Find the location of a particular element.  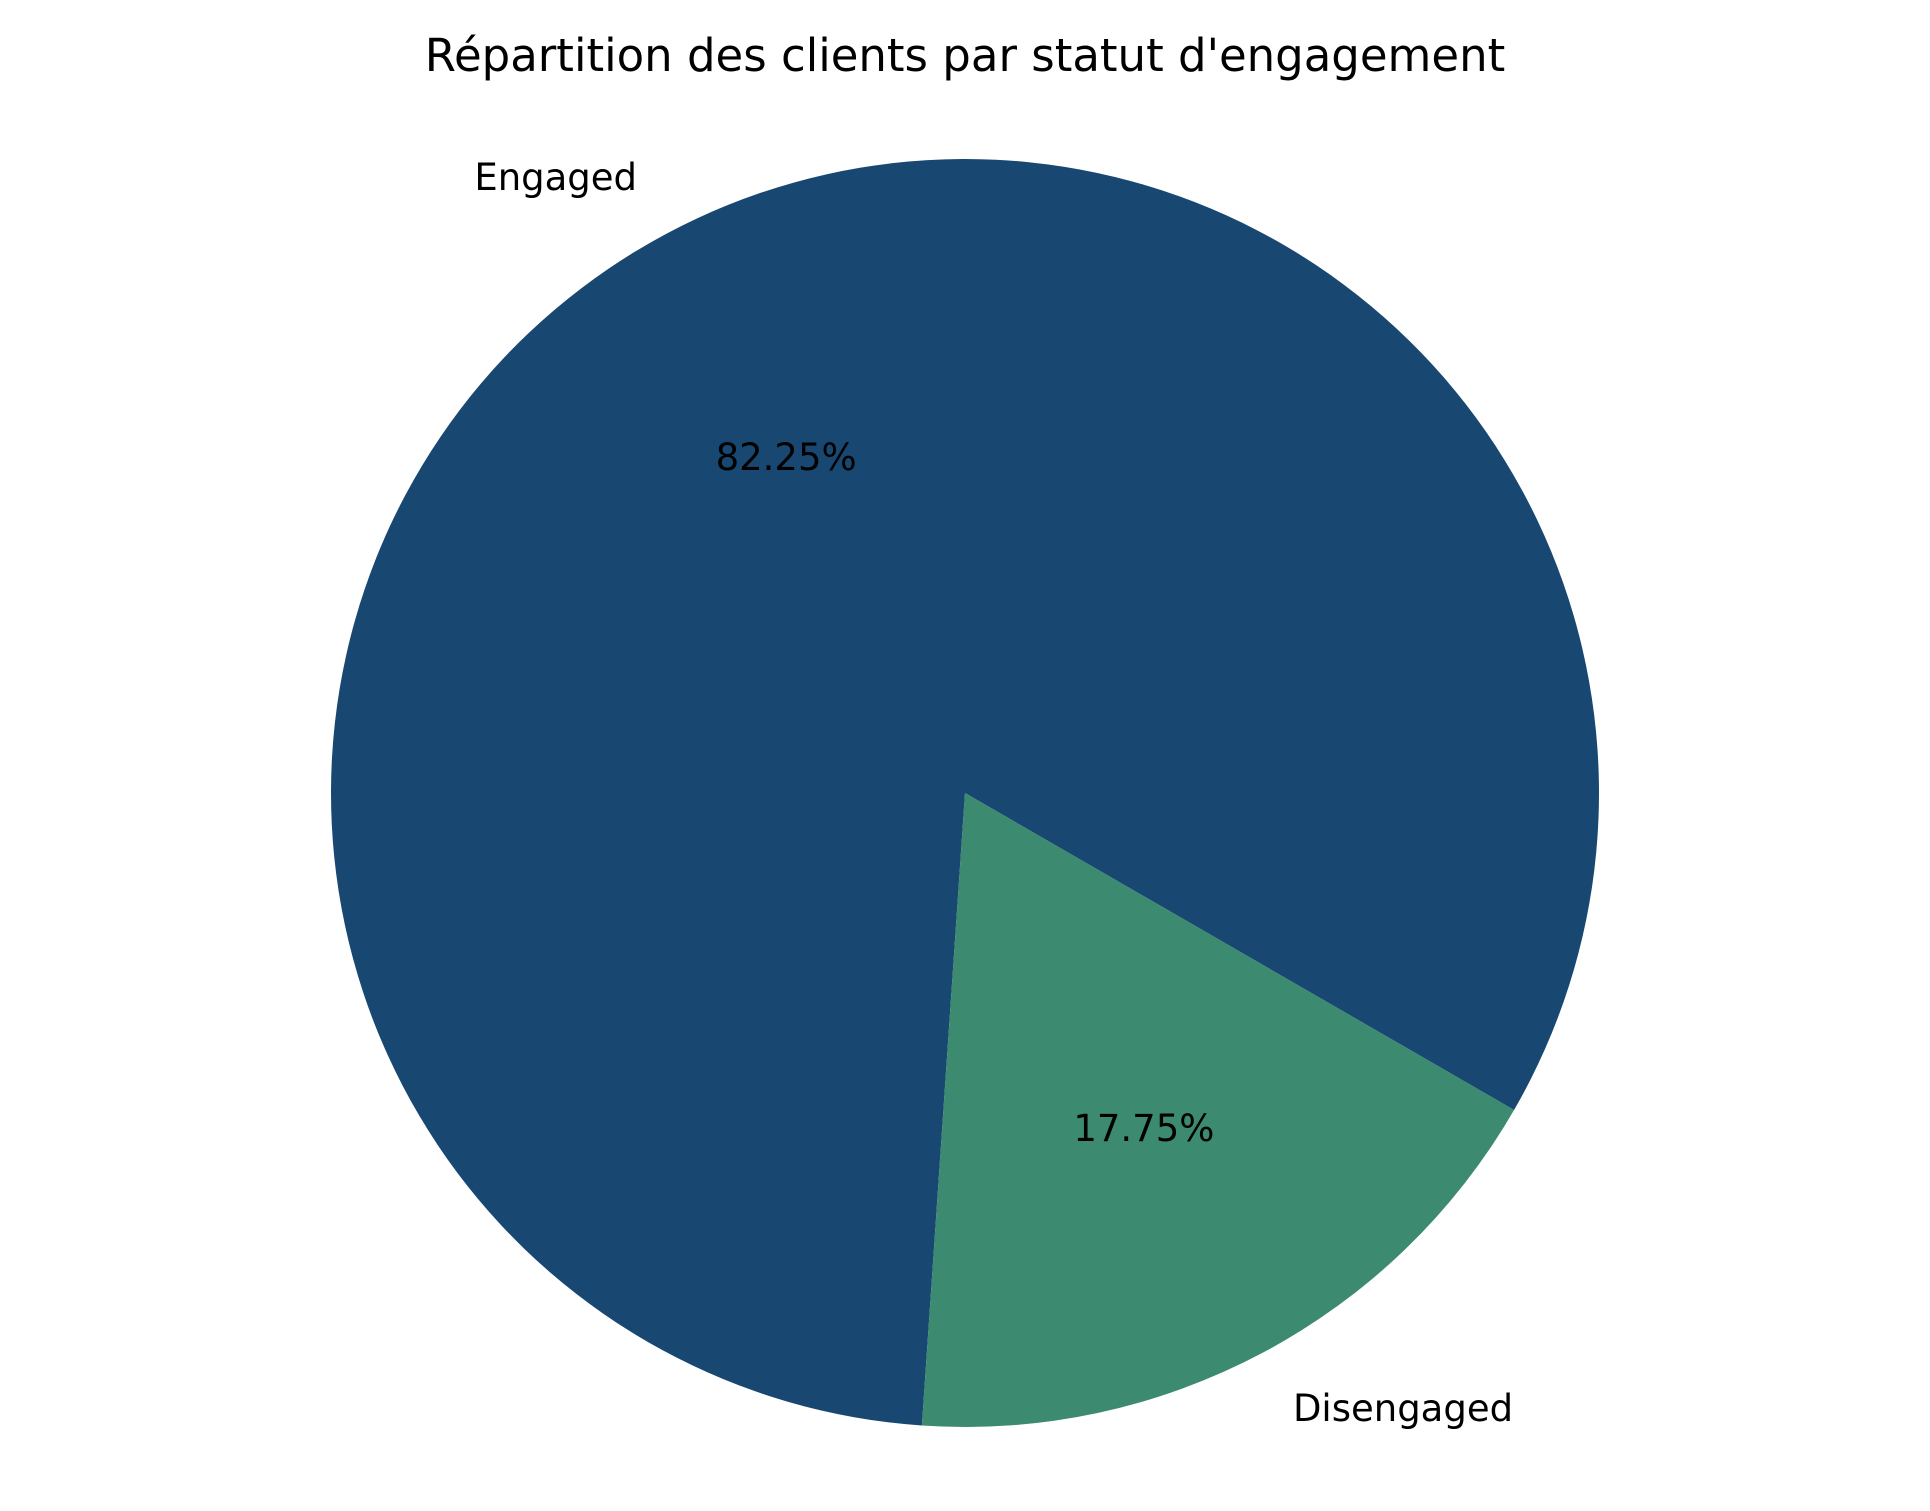

slice-percent-disengaged: 17.75% is located at coordinates (1143, 1128).